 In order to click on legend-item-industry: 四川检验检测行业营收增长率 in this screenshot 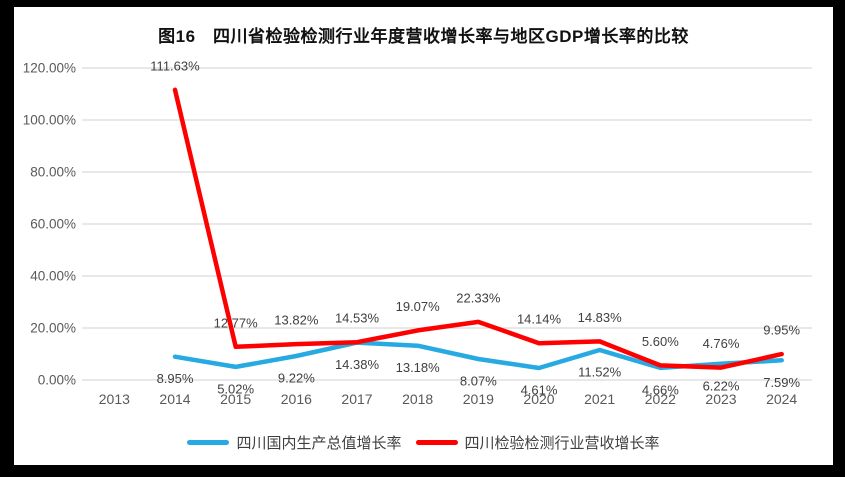, I will do `click(537, 442)`.